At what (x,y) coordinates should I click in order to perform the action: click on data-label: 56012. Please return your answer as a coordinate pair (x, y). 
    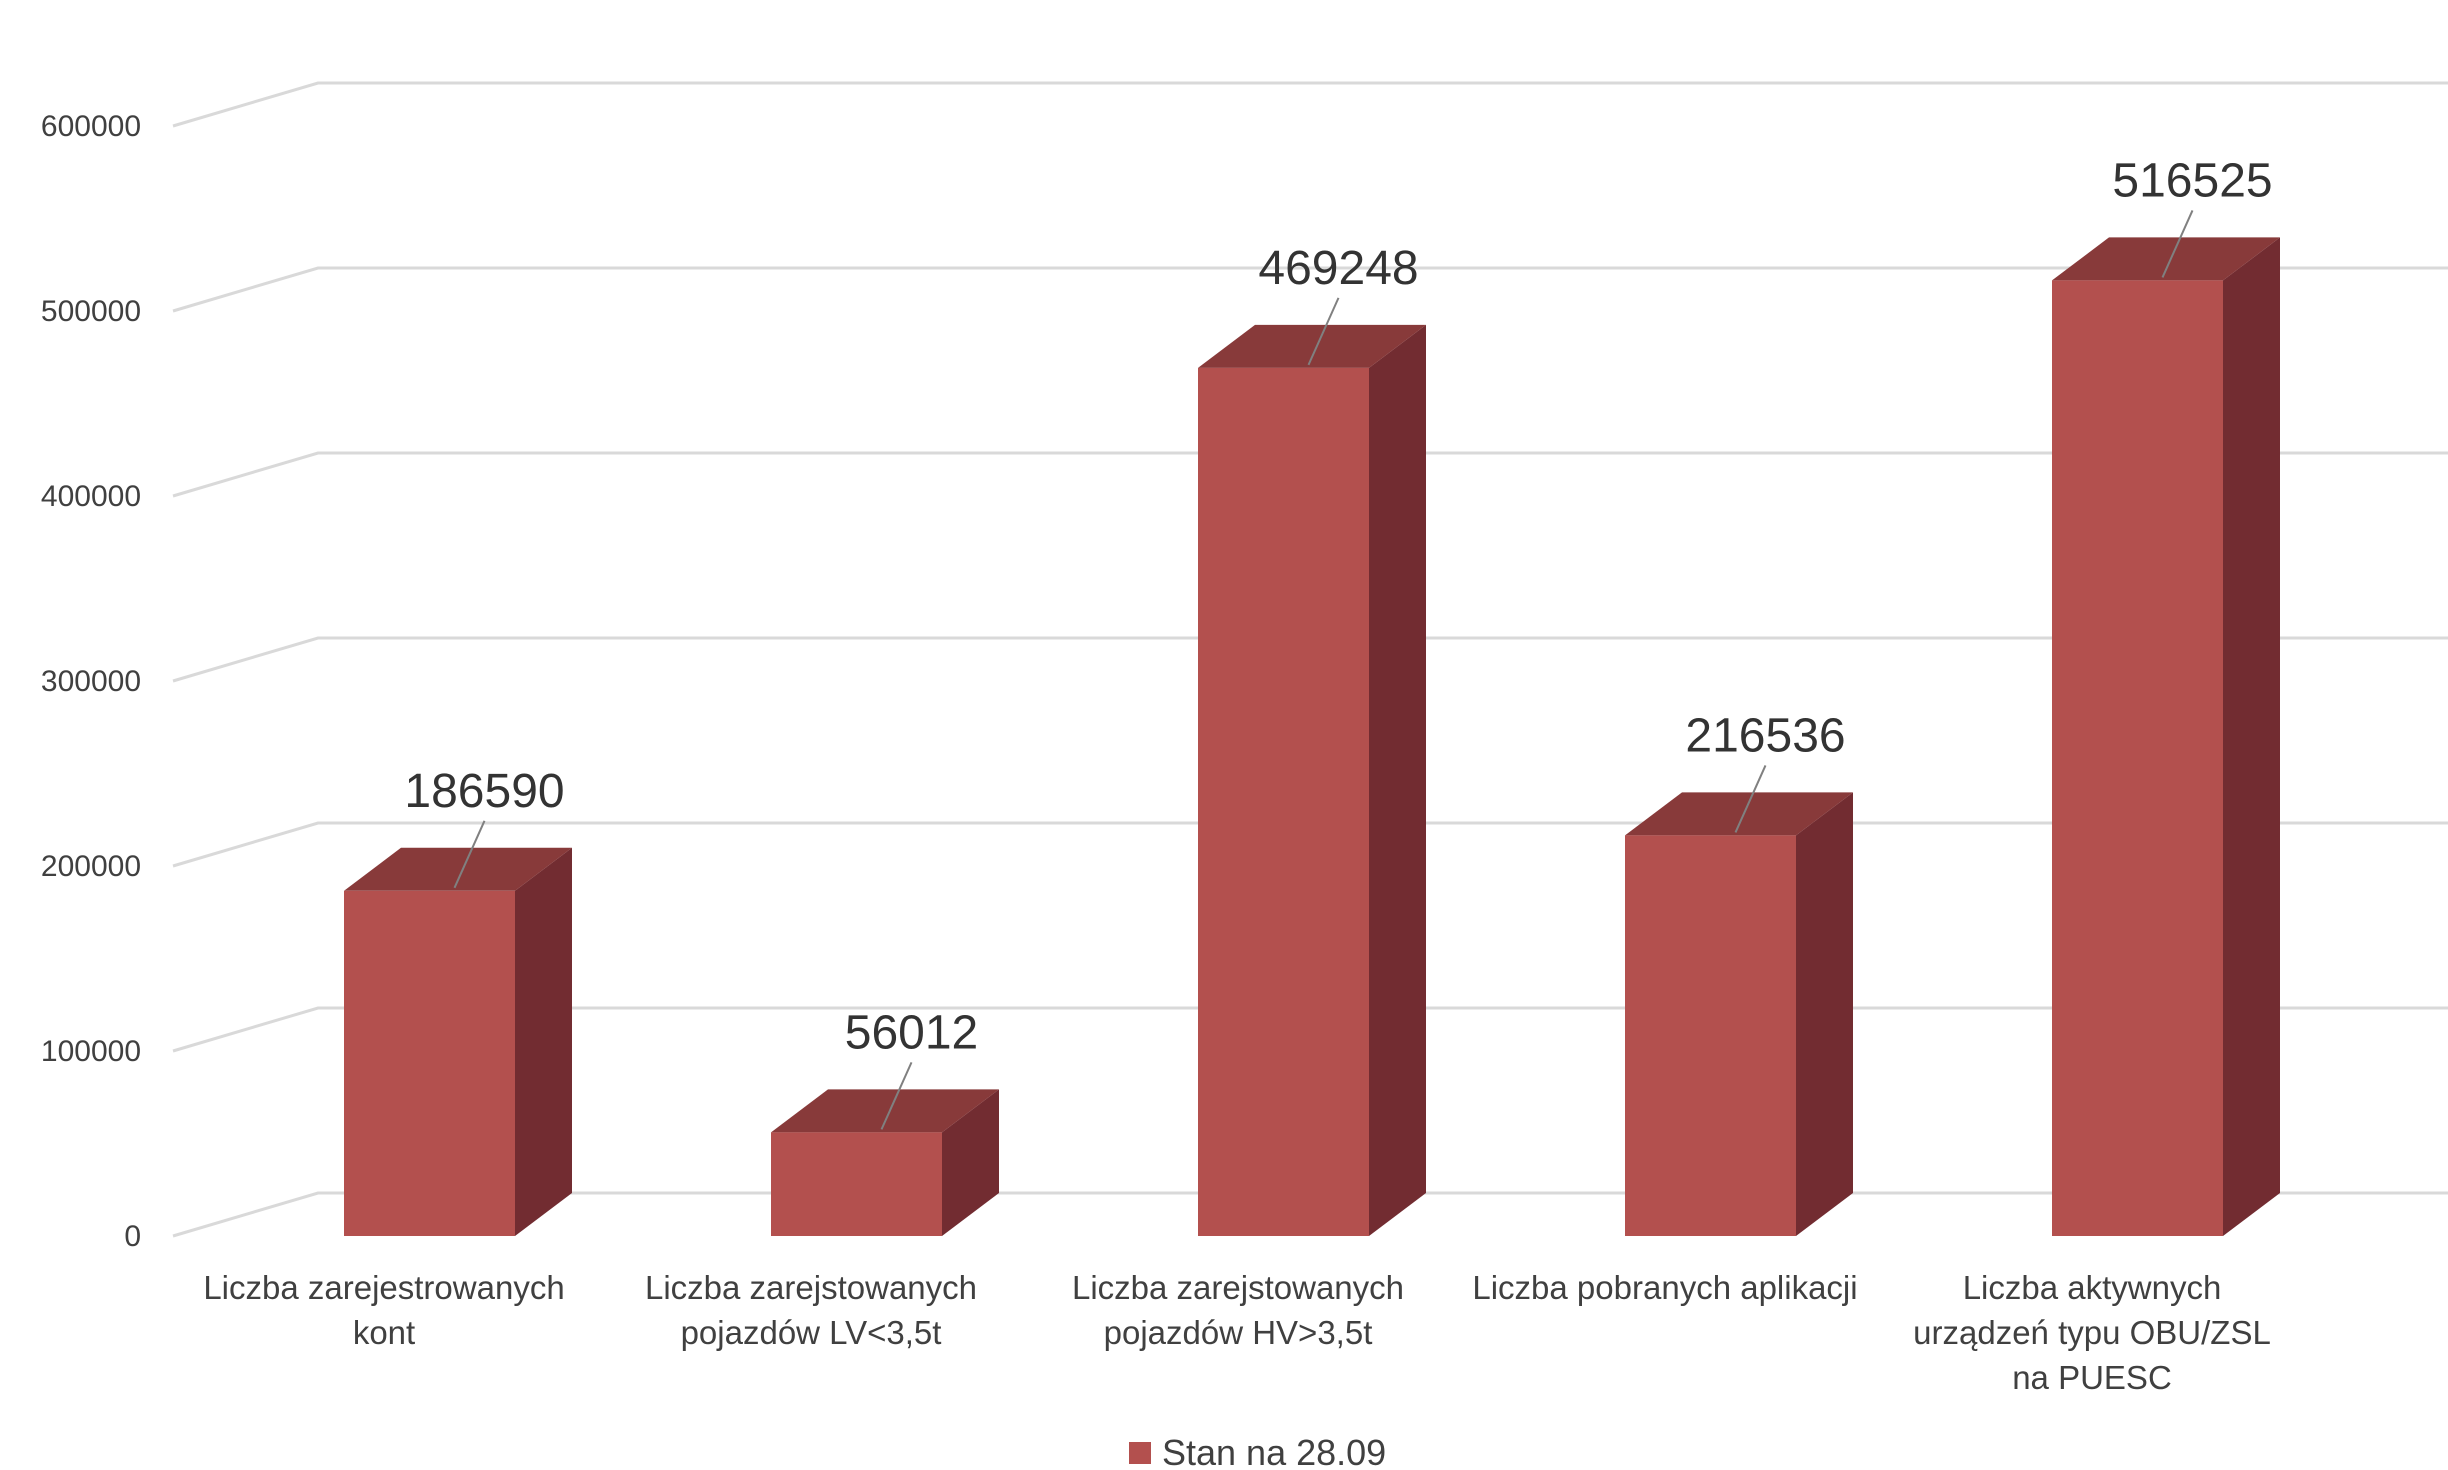
    Looking at the image, I should click on (911, 1032).